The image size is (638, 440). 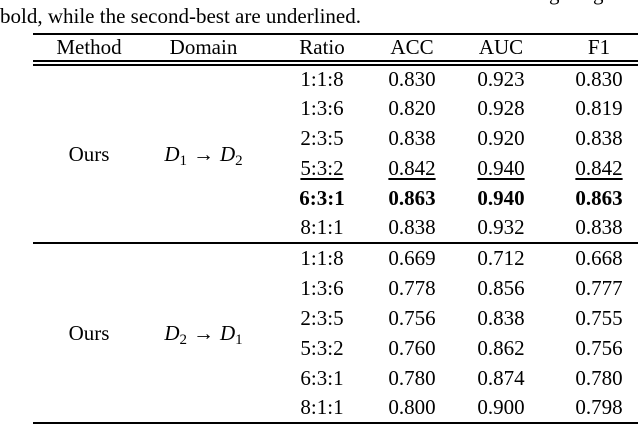 What do you see at coordinates (501, 227) in the screenshot?
I see `auc-cell: 0.932` at bounding box center [501, 227].